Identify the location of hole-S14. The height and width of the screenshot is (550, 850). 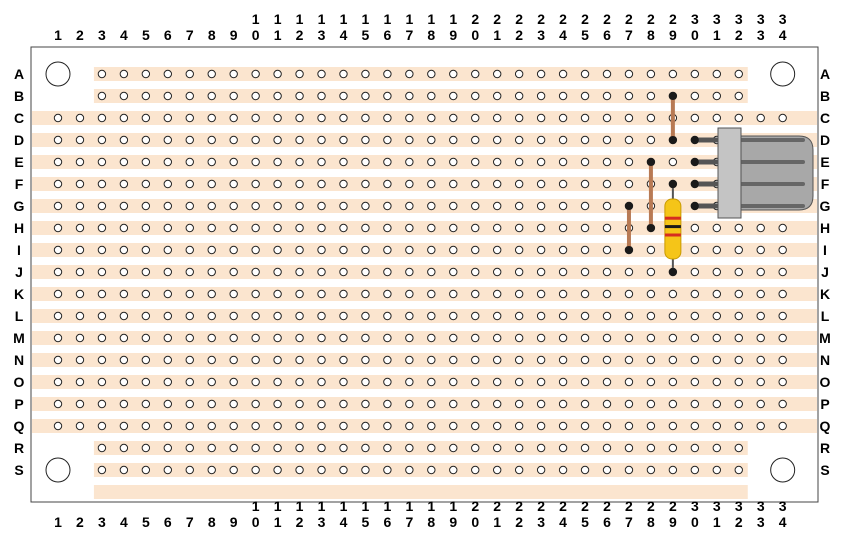
(343, 470).